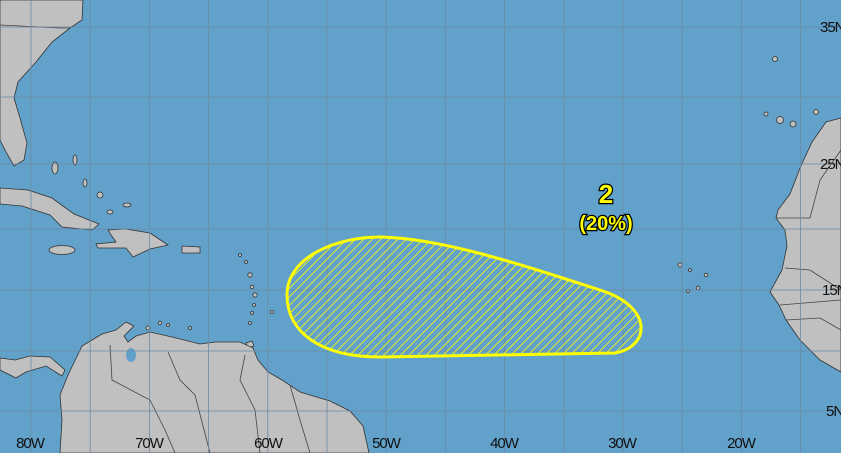  Describe the element at coordinates (31, 443) in the screenshot. I see `lon-label: 80W` at that location.